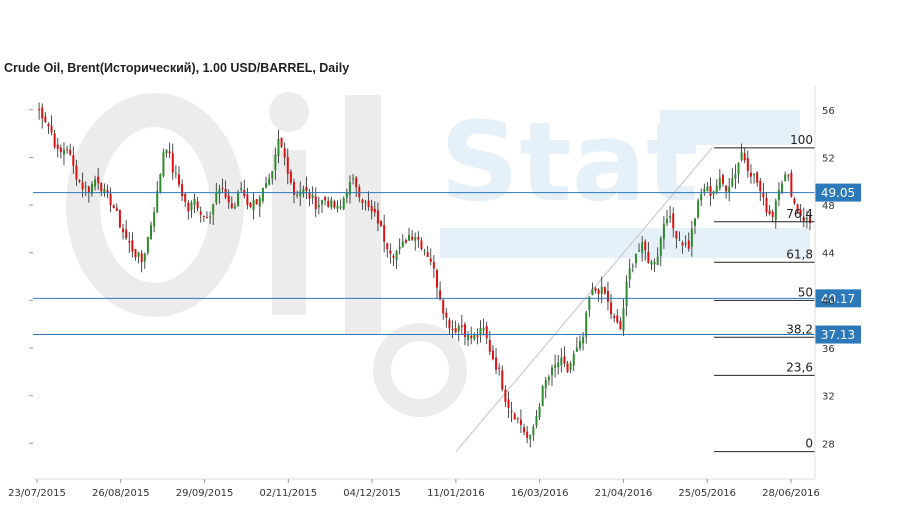  Describe the element at coordinates (372, 493) in the screenshot. I see `x-tick-label: 04/12/2015` at that location.